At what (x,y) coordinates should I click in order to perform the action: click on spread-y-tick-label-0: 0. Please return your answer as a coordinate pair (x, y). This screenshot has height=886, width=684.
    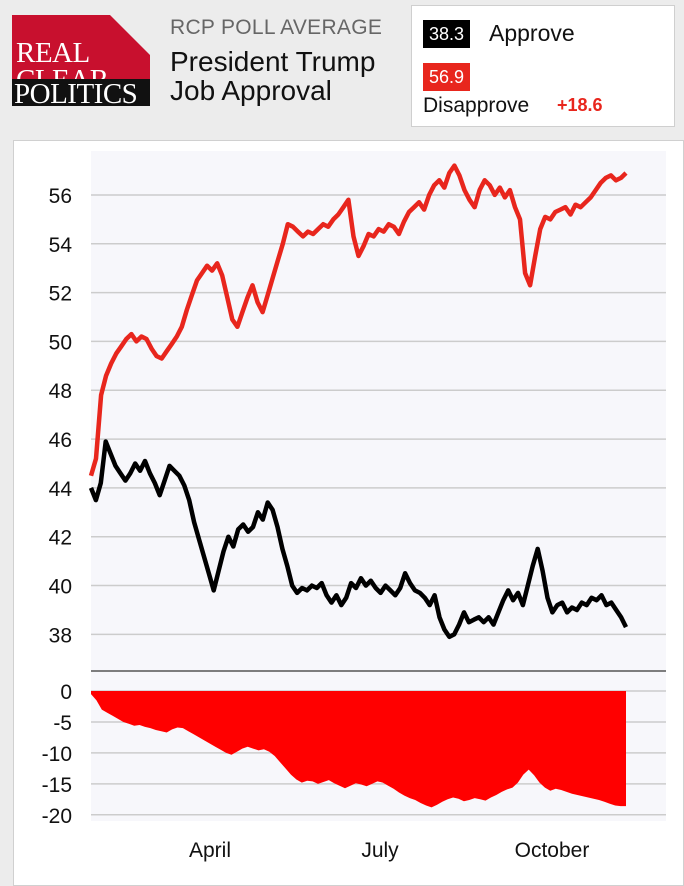
    Looking at the image, I should click on (66, 692).